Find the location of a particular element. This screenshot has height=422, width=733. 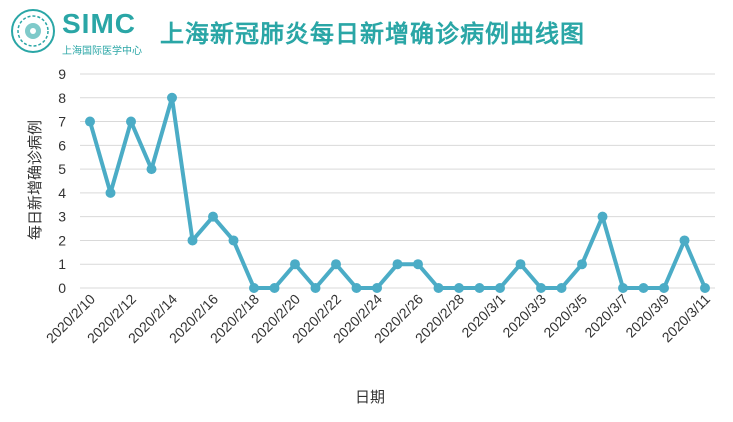

y-tick-label: 8 is located at coordinates (62, 98).